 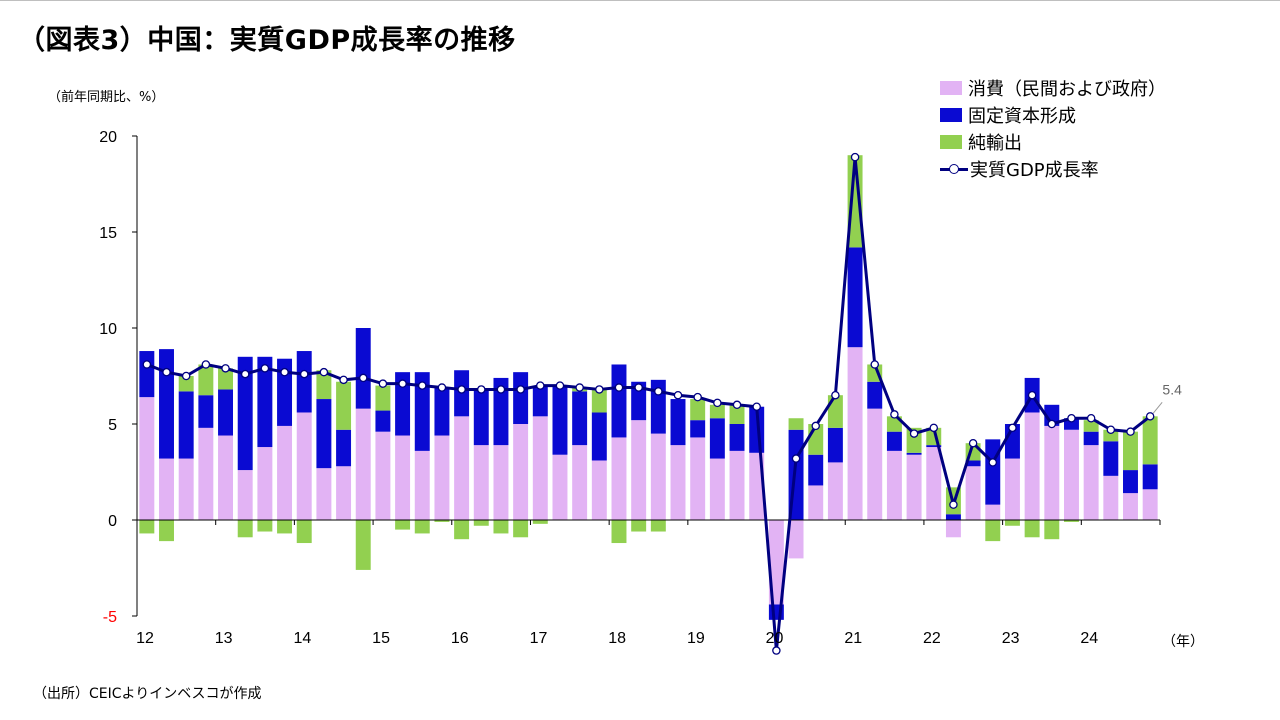 What do you see at coordinates (302, 638) in the screenshot?
I see `x-tick-label: 14` at bounding box center [302, 638].